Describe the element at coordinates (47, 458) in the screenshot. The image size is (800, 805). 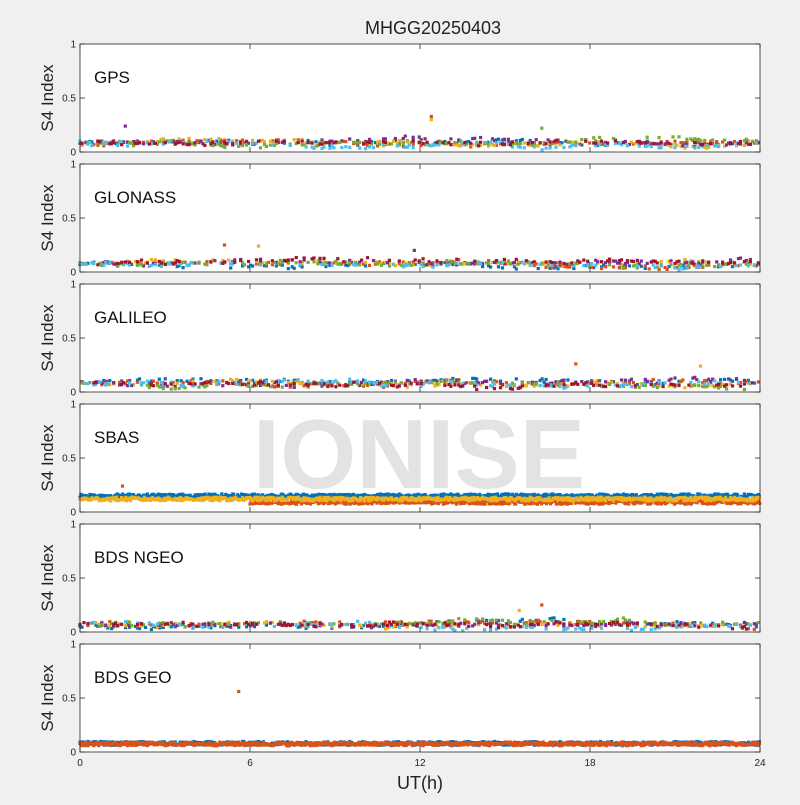
I see `y-axis-label: S4 Index` at that location.